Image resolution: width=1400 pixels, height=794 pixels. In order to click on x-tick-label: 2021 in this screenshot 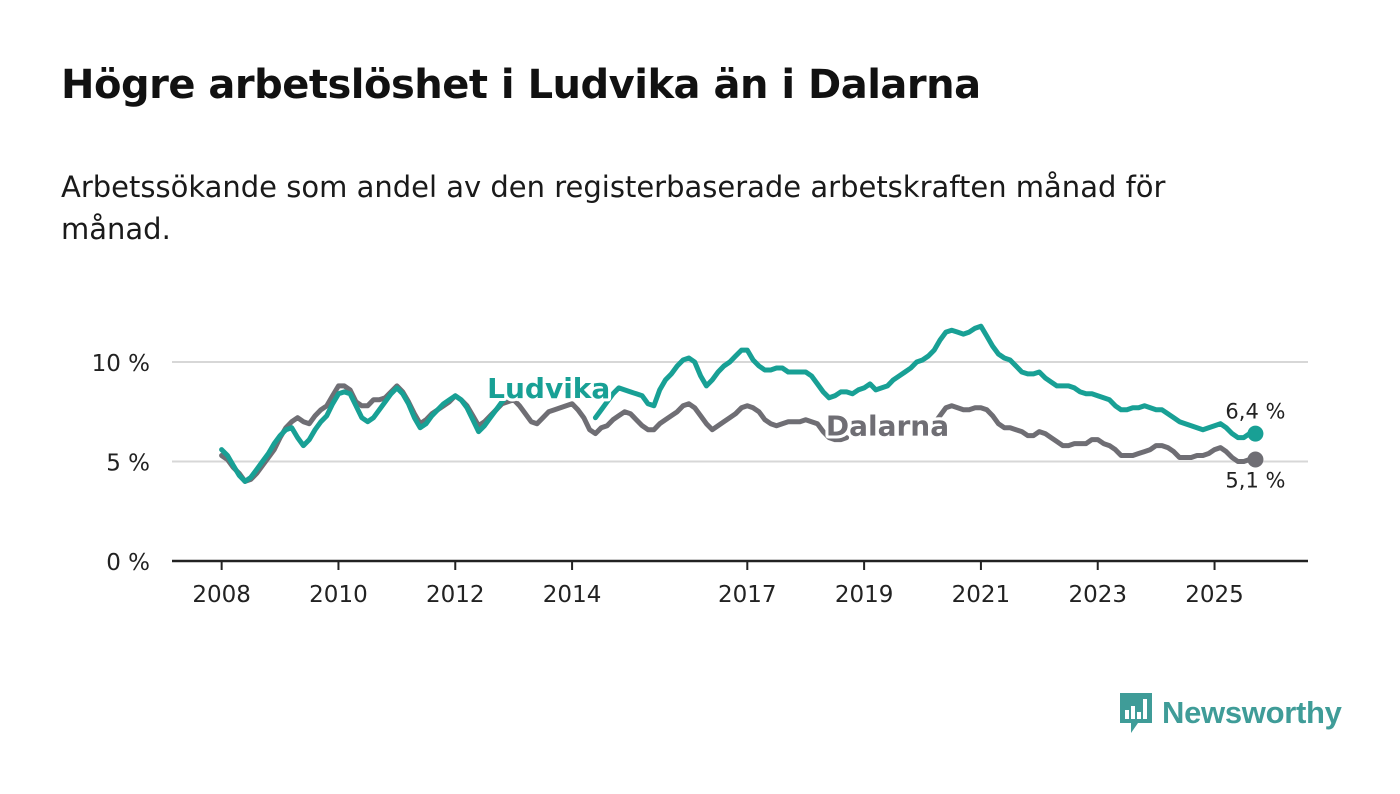, I will do `click(981, 595)`.